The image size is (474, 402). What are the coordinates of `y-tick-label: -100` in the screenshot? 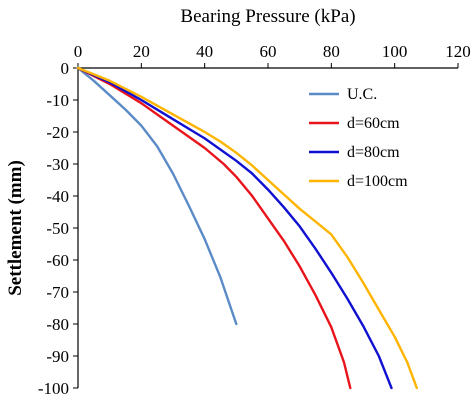 It's located at (53, 388).